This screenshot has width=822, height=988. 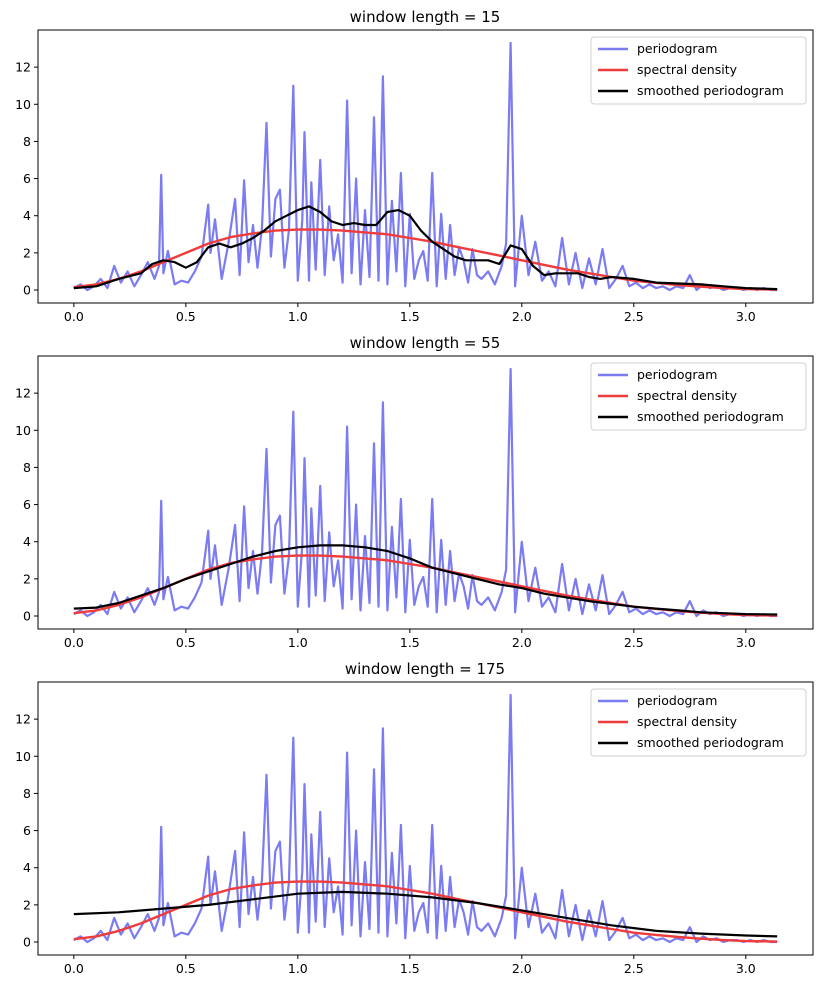 What do you see at coordinates (425, 17) in the screenshot?
I see `subplot-title: window length = 15` at bounding box center [425, 17].